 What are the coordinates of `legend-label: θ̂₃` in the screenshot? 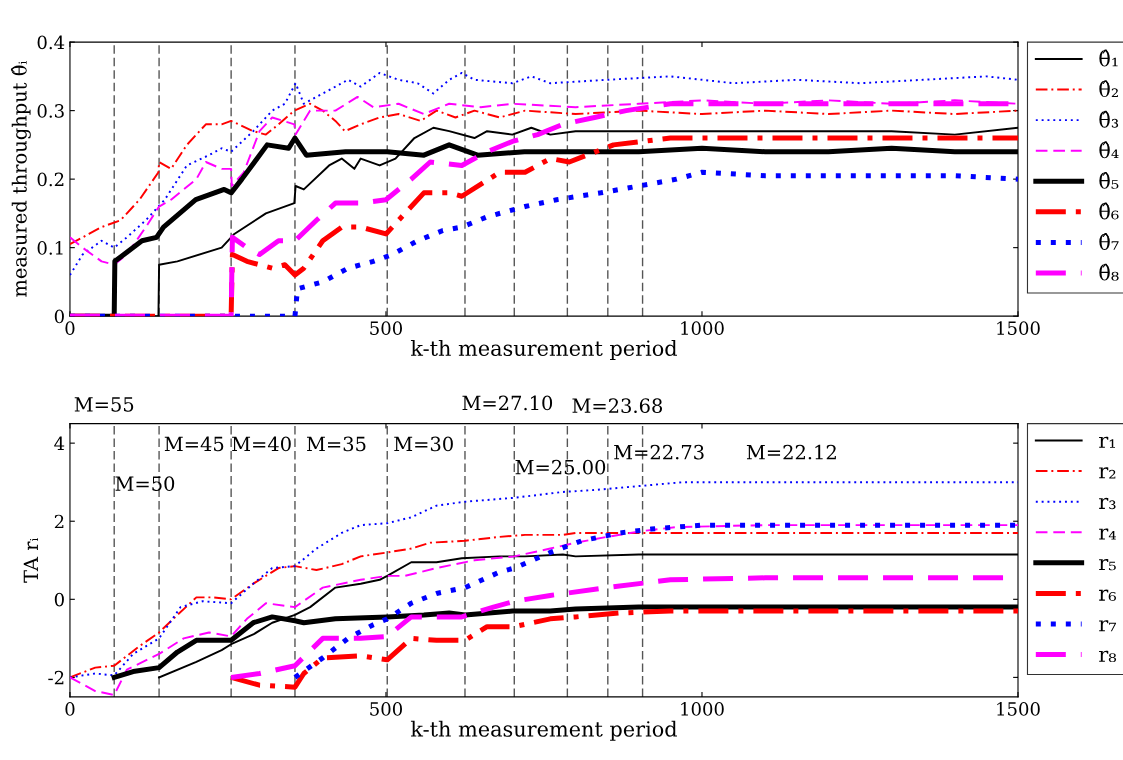 It's located at (1109, 119).